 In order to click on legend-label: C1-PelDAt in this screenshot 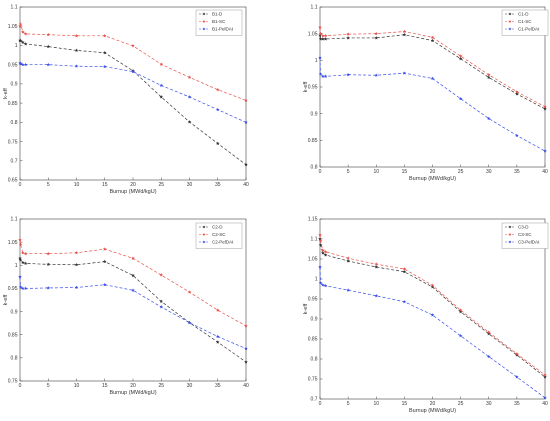, I will do `click(529, 29)`.